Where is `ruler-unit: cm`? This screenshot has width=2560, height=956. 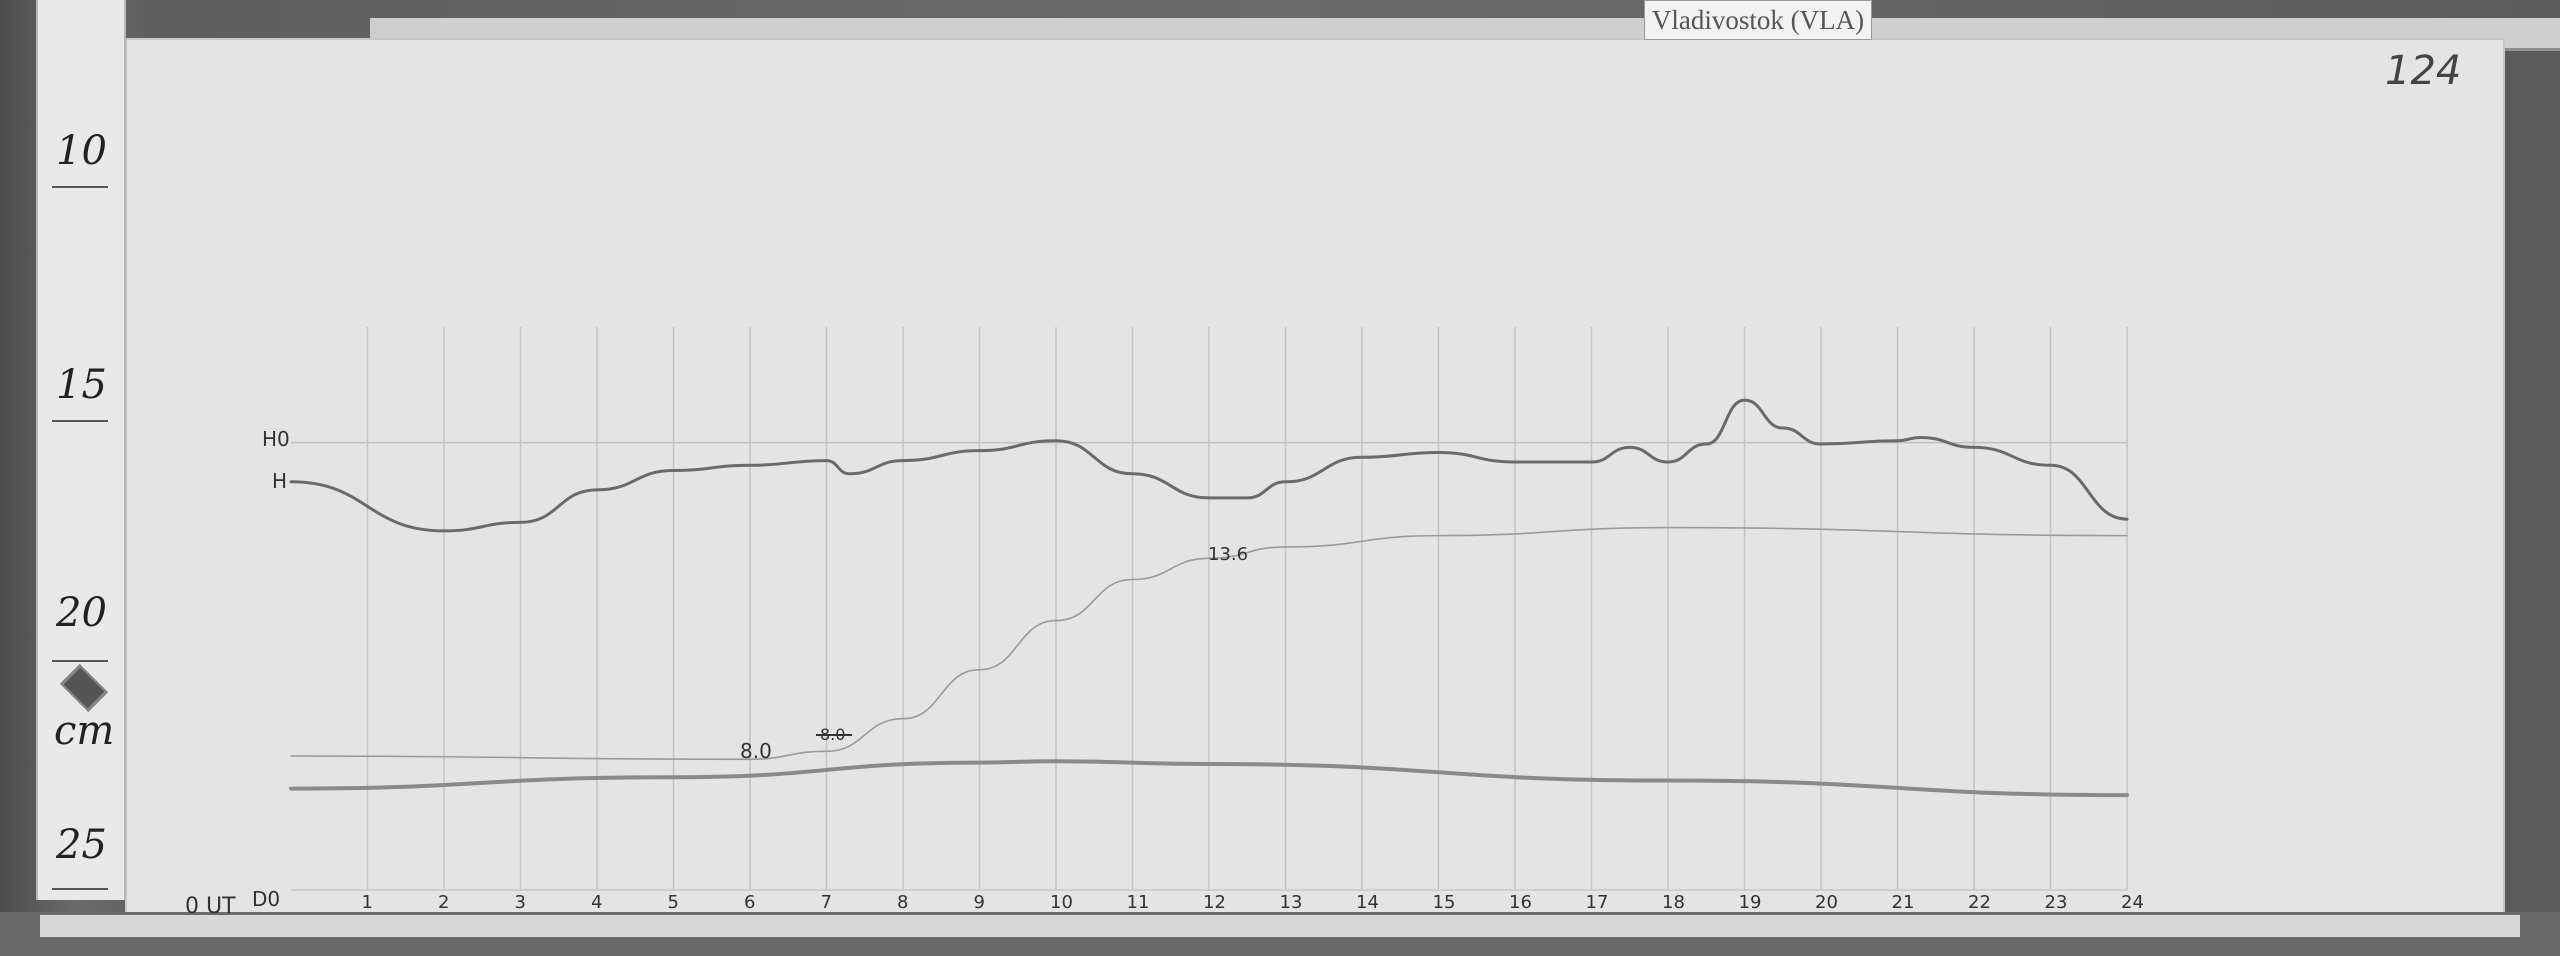
ruler-unit: cm is located at coordinates (84, 731).